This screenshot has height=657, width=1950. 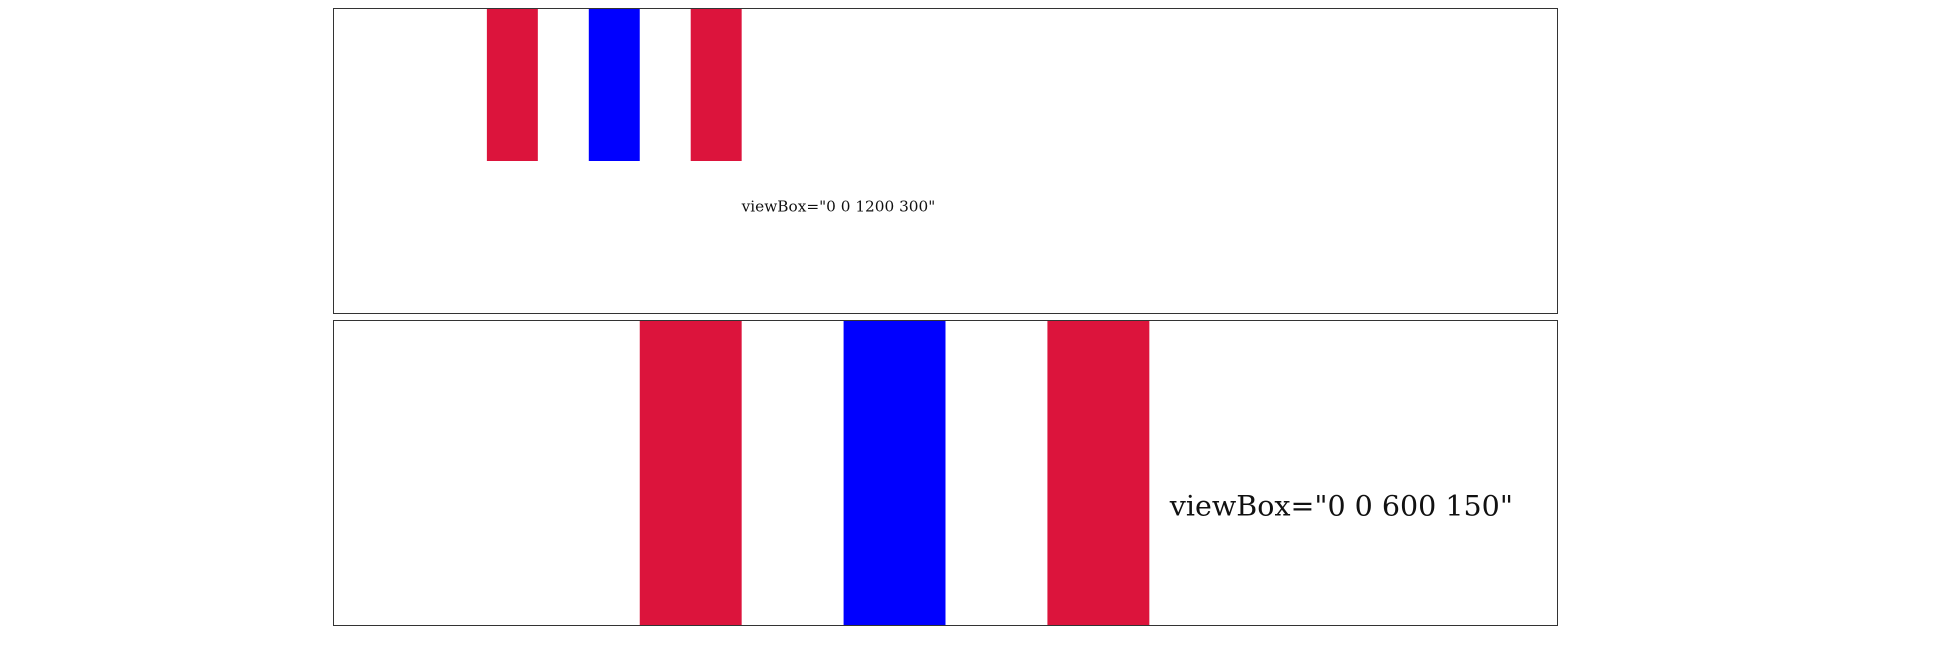 What do you see at coordinates (690, 473) in the screenshot?
I see `bottom-left-red-stripe` at bounding box center [690, 473].